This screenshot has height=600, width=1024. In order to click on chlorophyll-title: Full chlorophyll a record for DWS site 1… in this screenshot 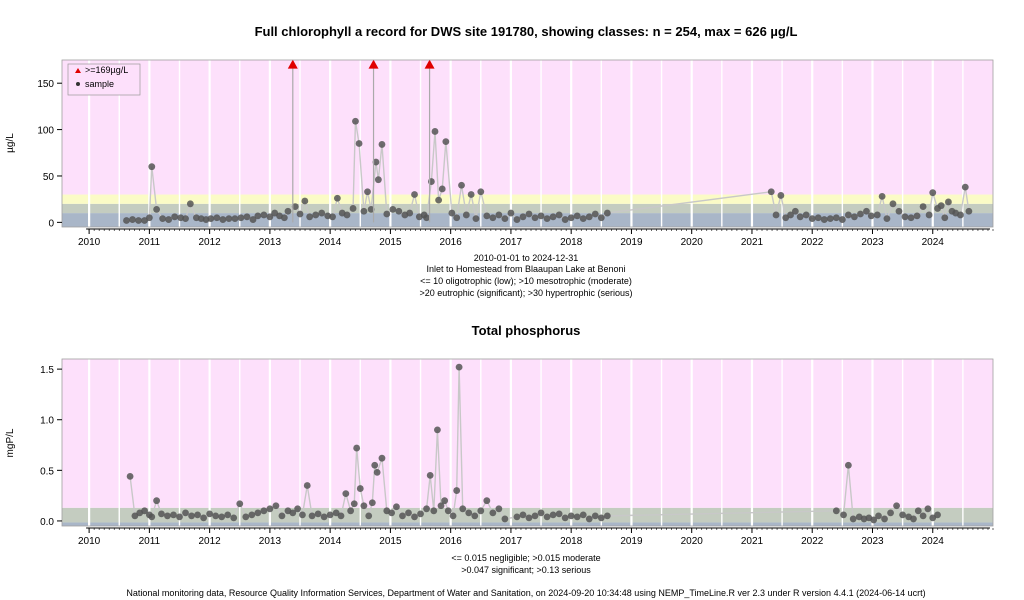, I will do `click(526, 31)`.